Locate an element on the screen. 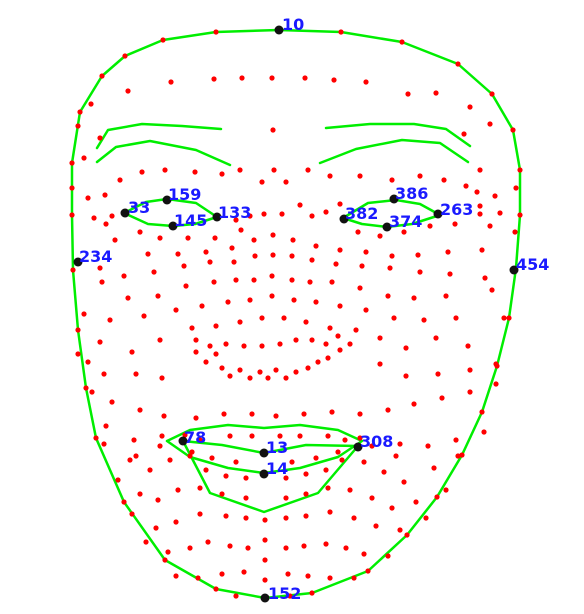 This screenshot has height=614, width=584. key-landmark-label: 263 is located at coordinates (456, 209).